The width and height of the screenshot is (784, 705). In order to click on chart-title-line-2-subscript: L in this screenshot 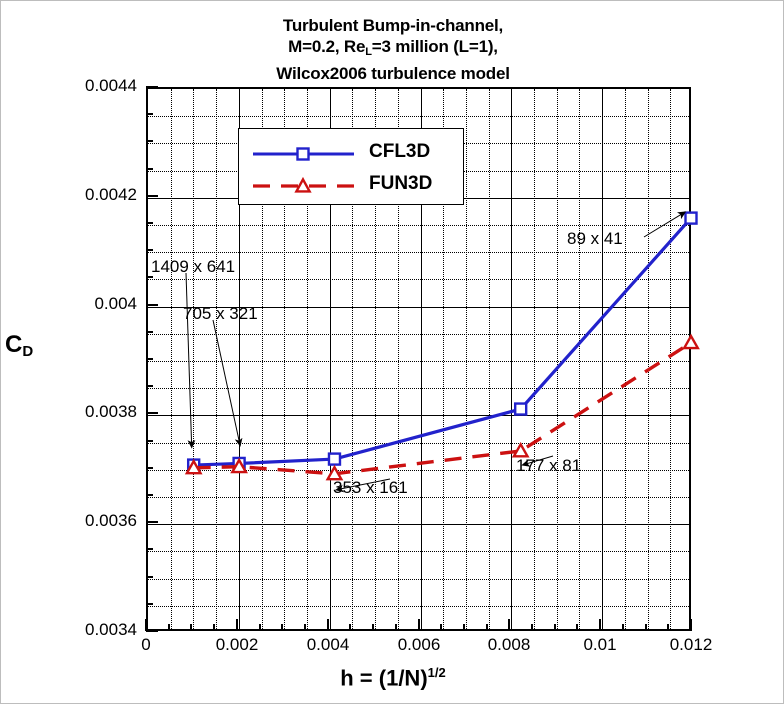, I will do `click(368, 52)`.